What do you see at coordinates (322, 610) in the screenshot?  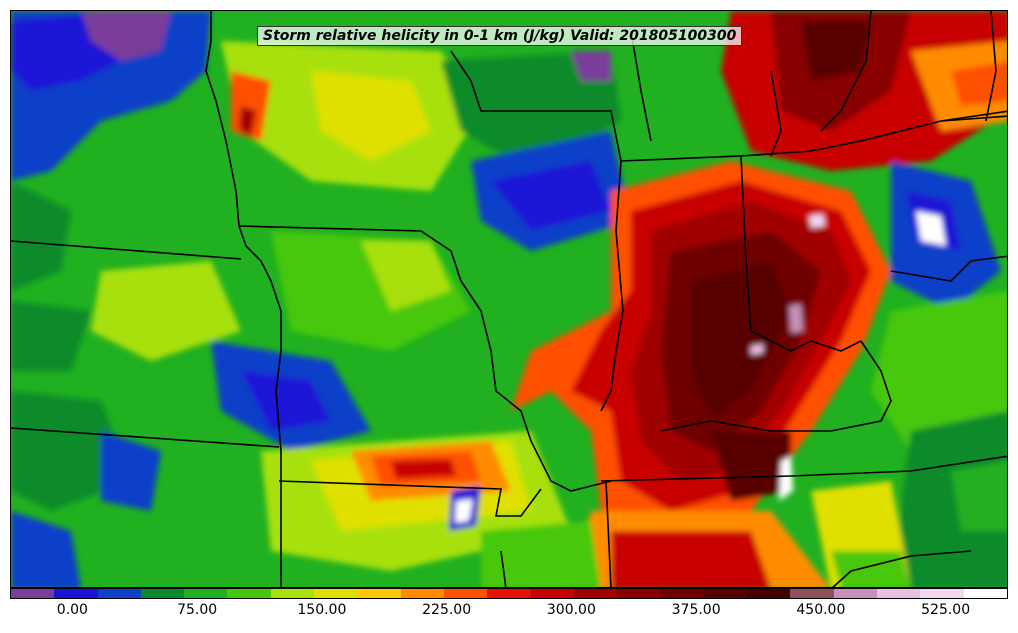 I see `colorbar-tick-label: 150.00` at bounding box center [322, 610].